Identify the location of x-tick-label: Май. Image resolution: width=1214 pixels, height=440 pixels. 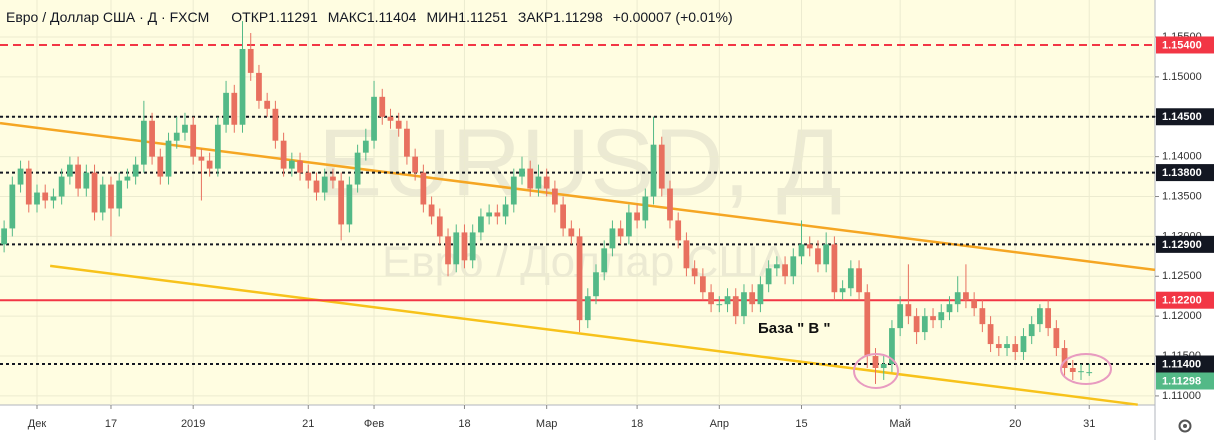
(900, 424).